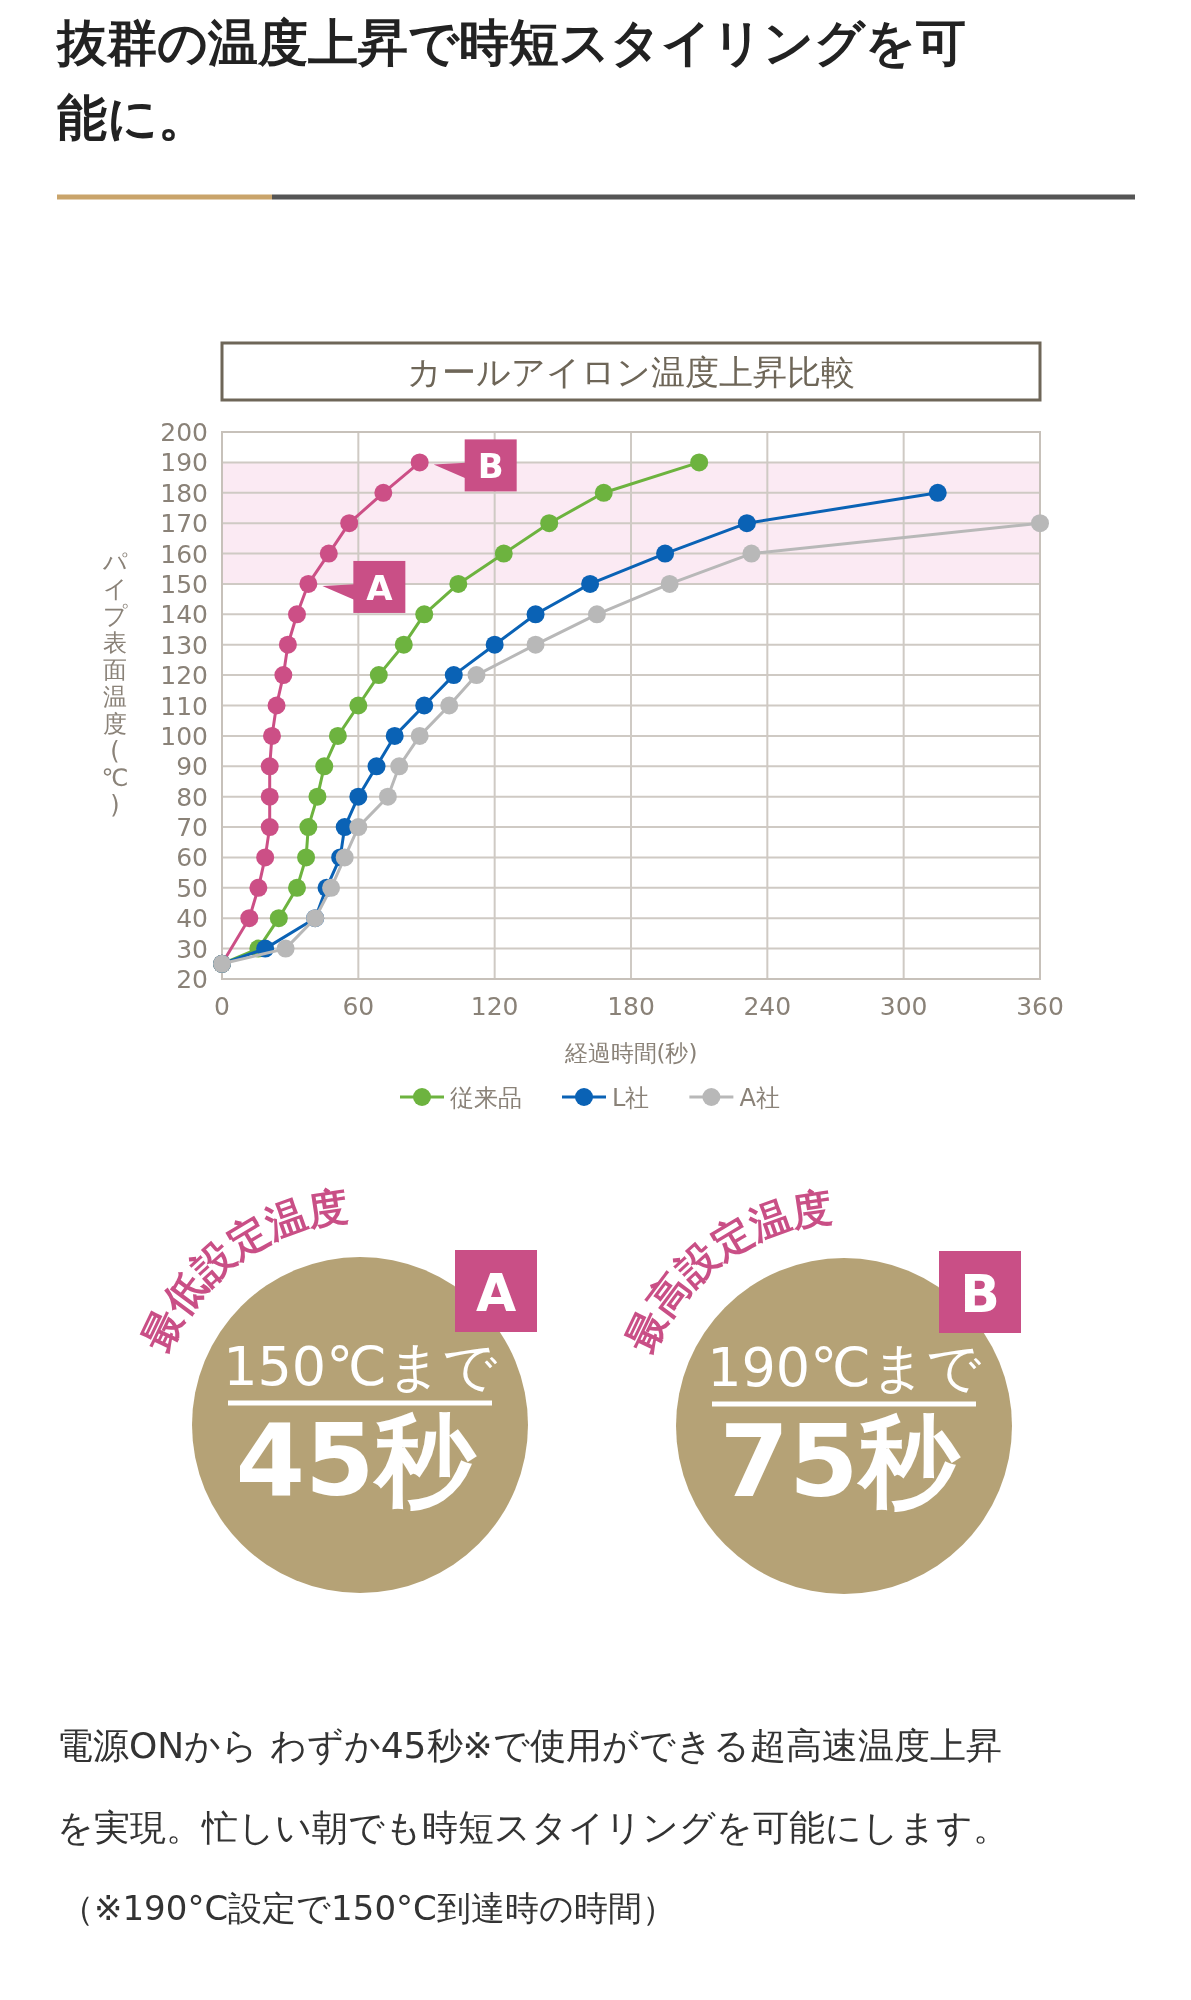 The image size is (1191, 2000). Describe the element at coordinates (490, 466) in the screenshot. I see `annotation: B` at that location.